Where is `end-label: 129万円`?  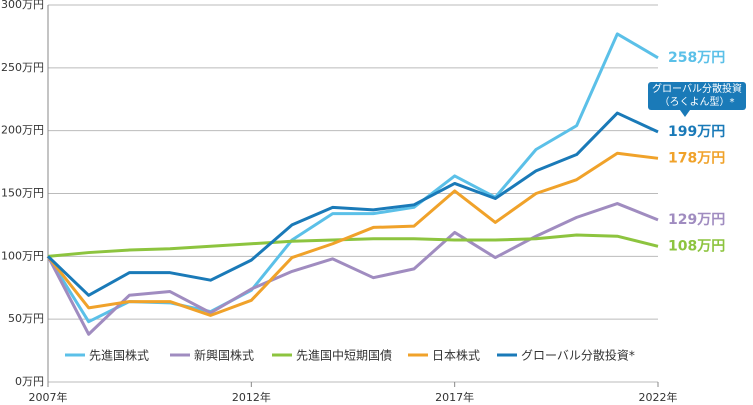 end-label: 129万円 is located at coordinates (696, 220).